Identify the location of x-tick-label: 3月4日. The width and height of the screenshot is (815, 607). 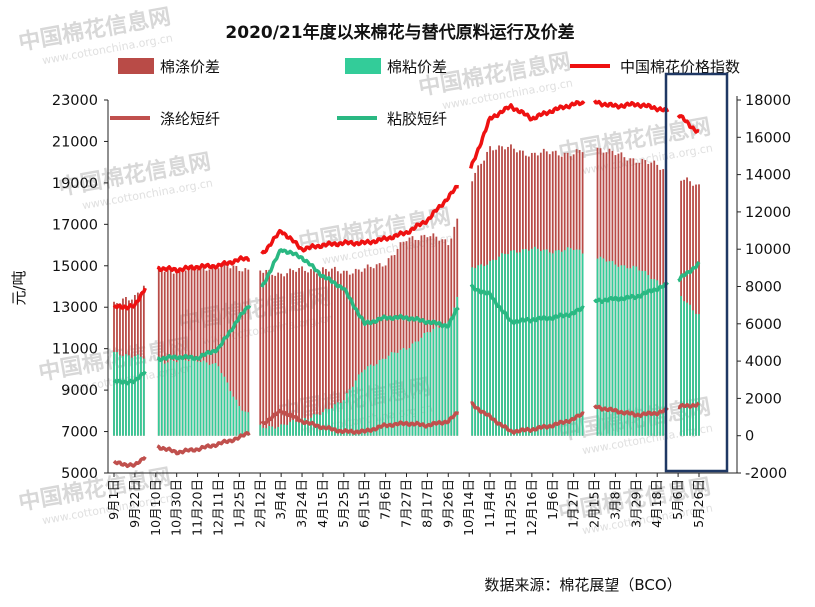
(280, 499).